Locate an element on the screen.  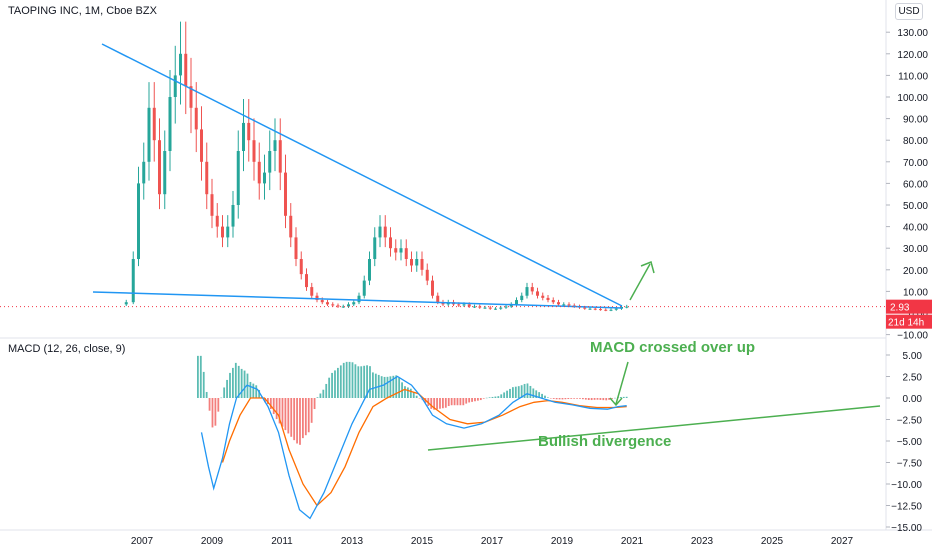
macd-tick-label: 2.50 is located at coordinates (913, 378).